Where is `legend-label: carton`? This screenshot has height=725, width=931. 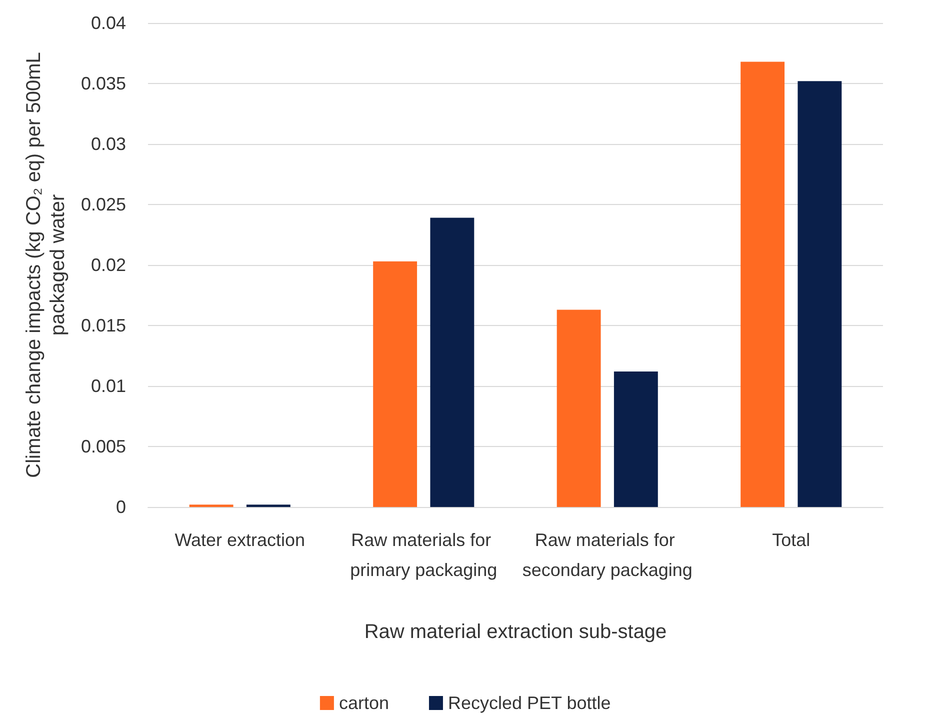 legend-label: carton is located at coordinates (363, 703).